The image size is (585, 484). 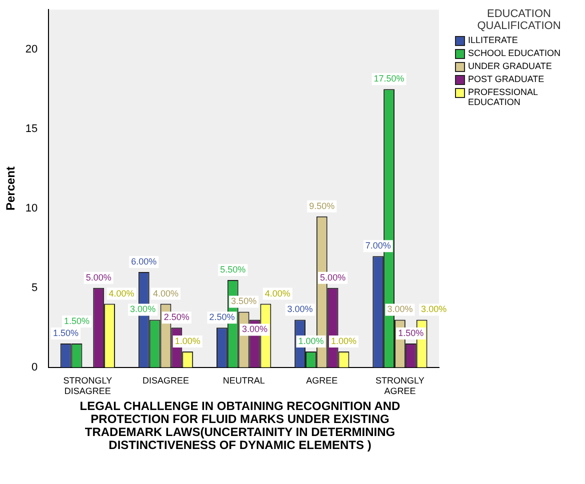 I want to click on y-tick-label: 5, so click(x=35, y=288).